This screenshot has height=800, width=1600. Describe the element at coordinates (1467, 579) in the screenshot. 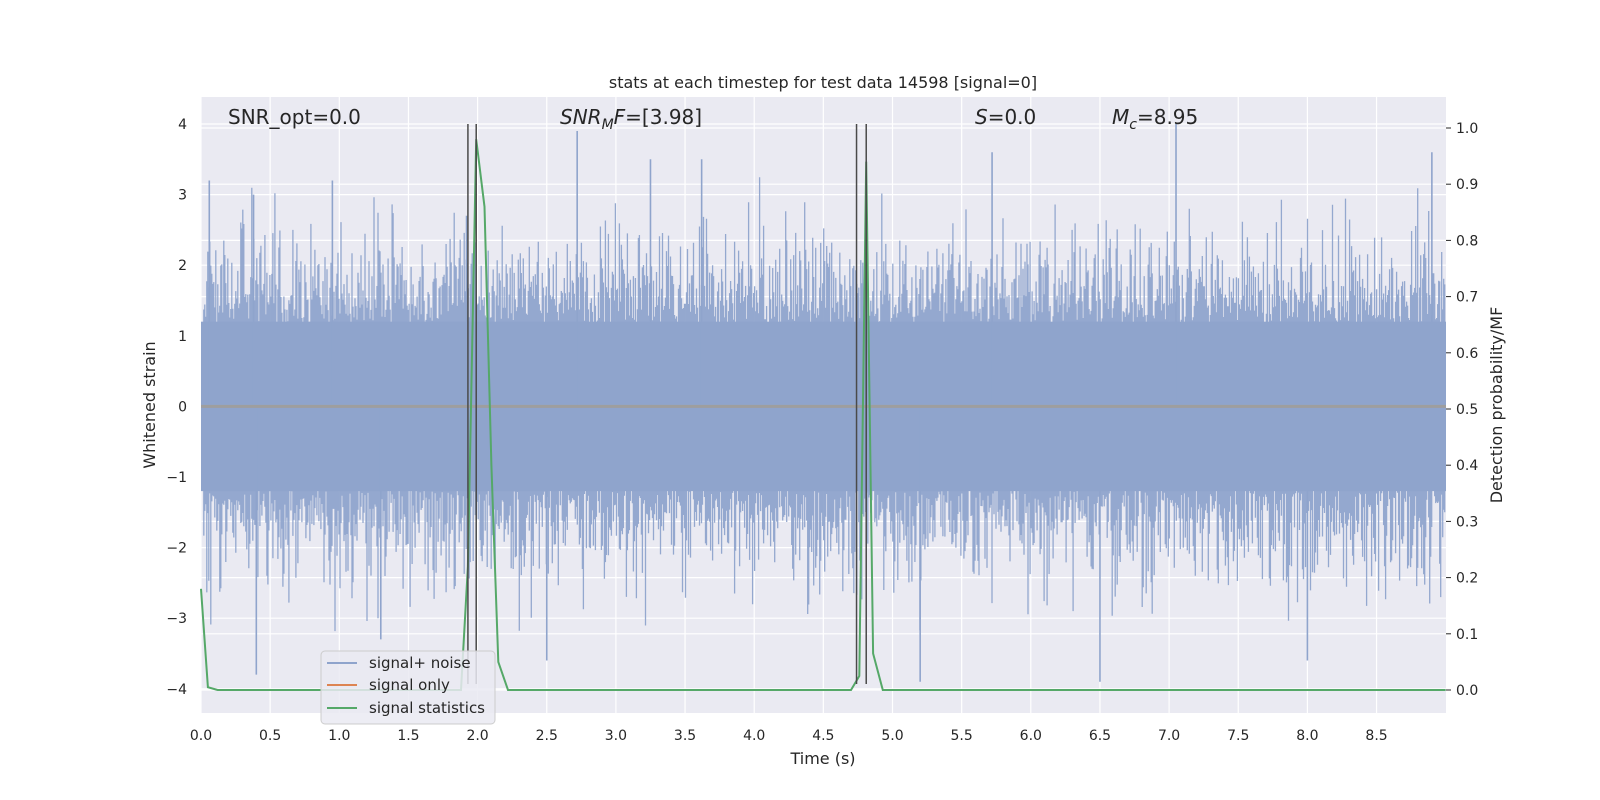

I see `y-right-tick-label: 0.2` at that location.